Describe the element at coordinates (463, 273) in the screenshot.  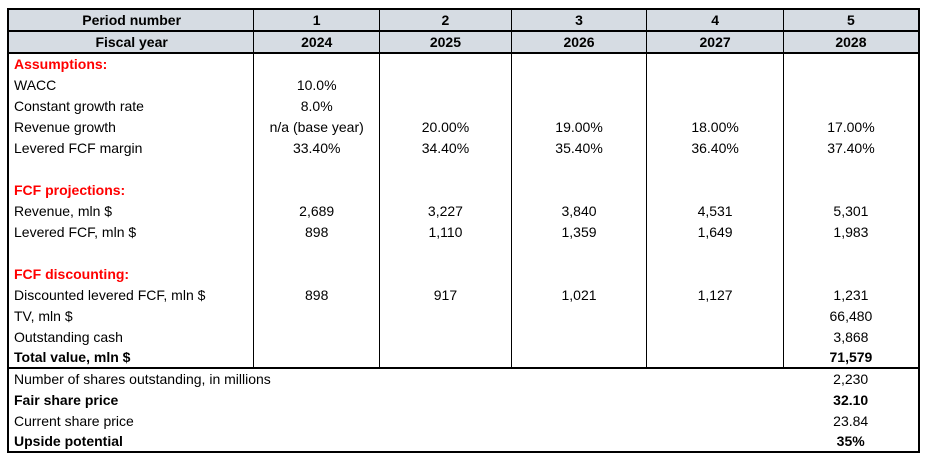
I see `table-row-fcf-discounting-section: FCF discounting:` at that location.